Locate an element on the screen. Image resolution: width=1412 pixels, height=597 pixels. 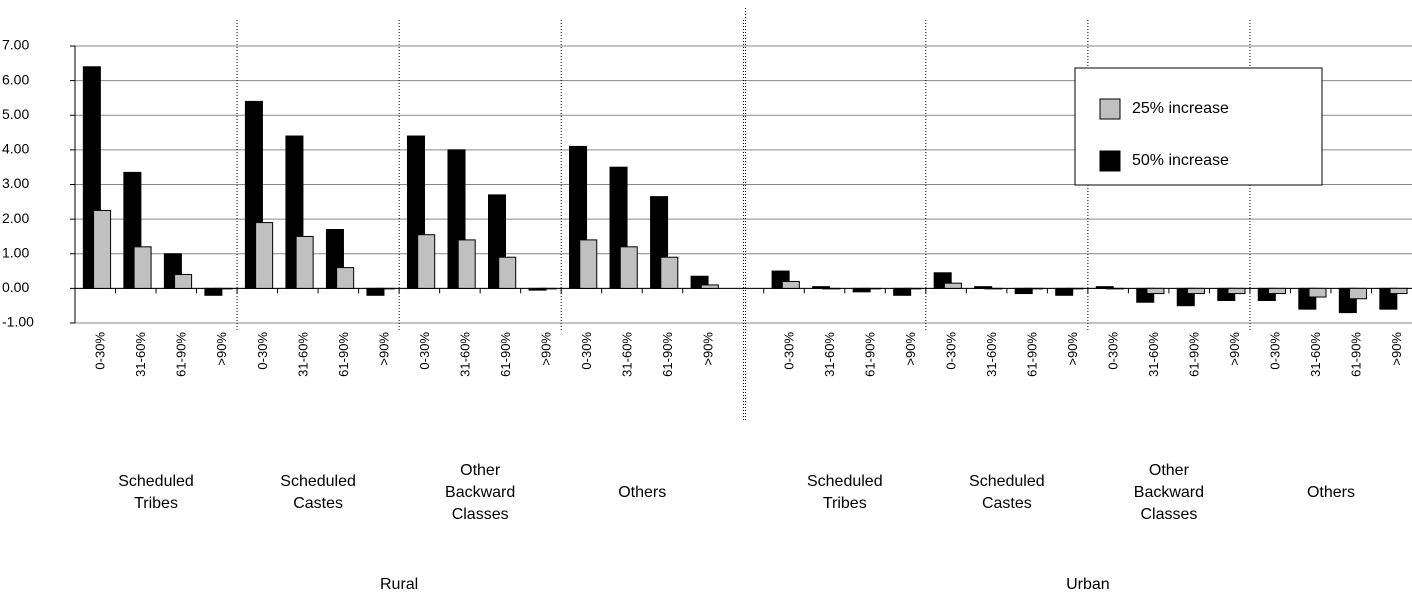
y-tick-label: 0.00 is located at coordinates (15, 287).